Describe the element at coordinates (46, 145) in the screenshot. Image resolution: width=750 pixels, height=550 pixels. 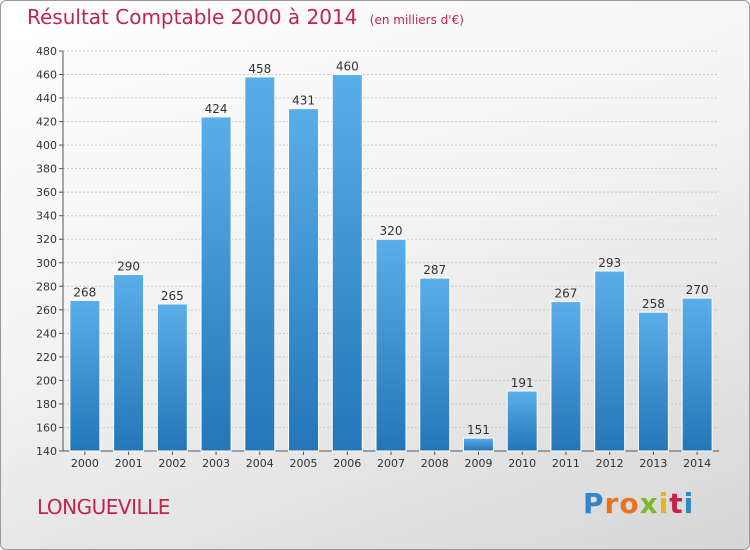
I see `y-tick-label: 400` at that location.